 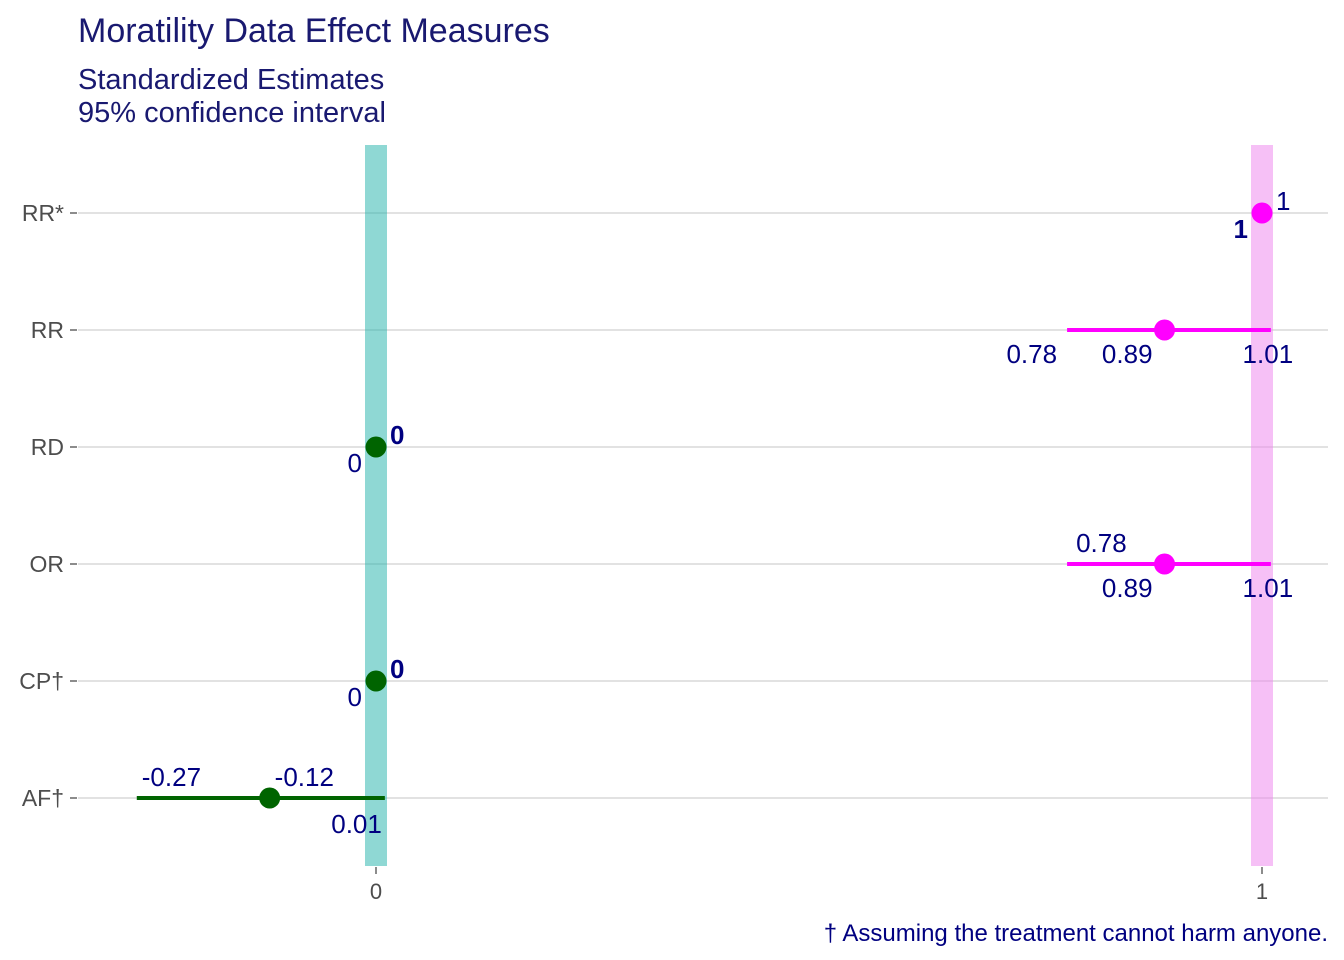 What do you see at coordinates (1101, 543) in the screenshot?
I see `value-label-3-0: 0.78` at bounding box center [1101, 543].